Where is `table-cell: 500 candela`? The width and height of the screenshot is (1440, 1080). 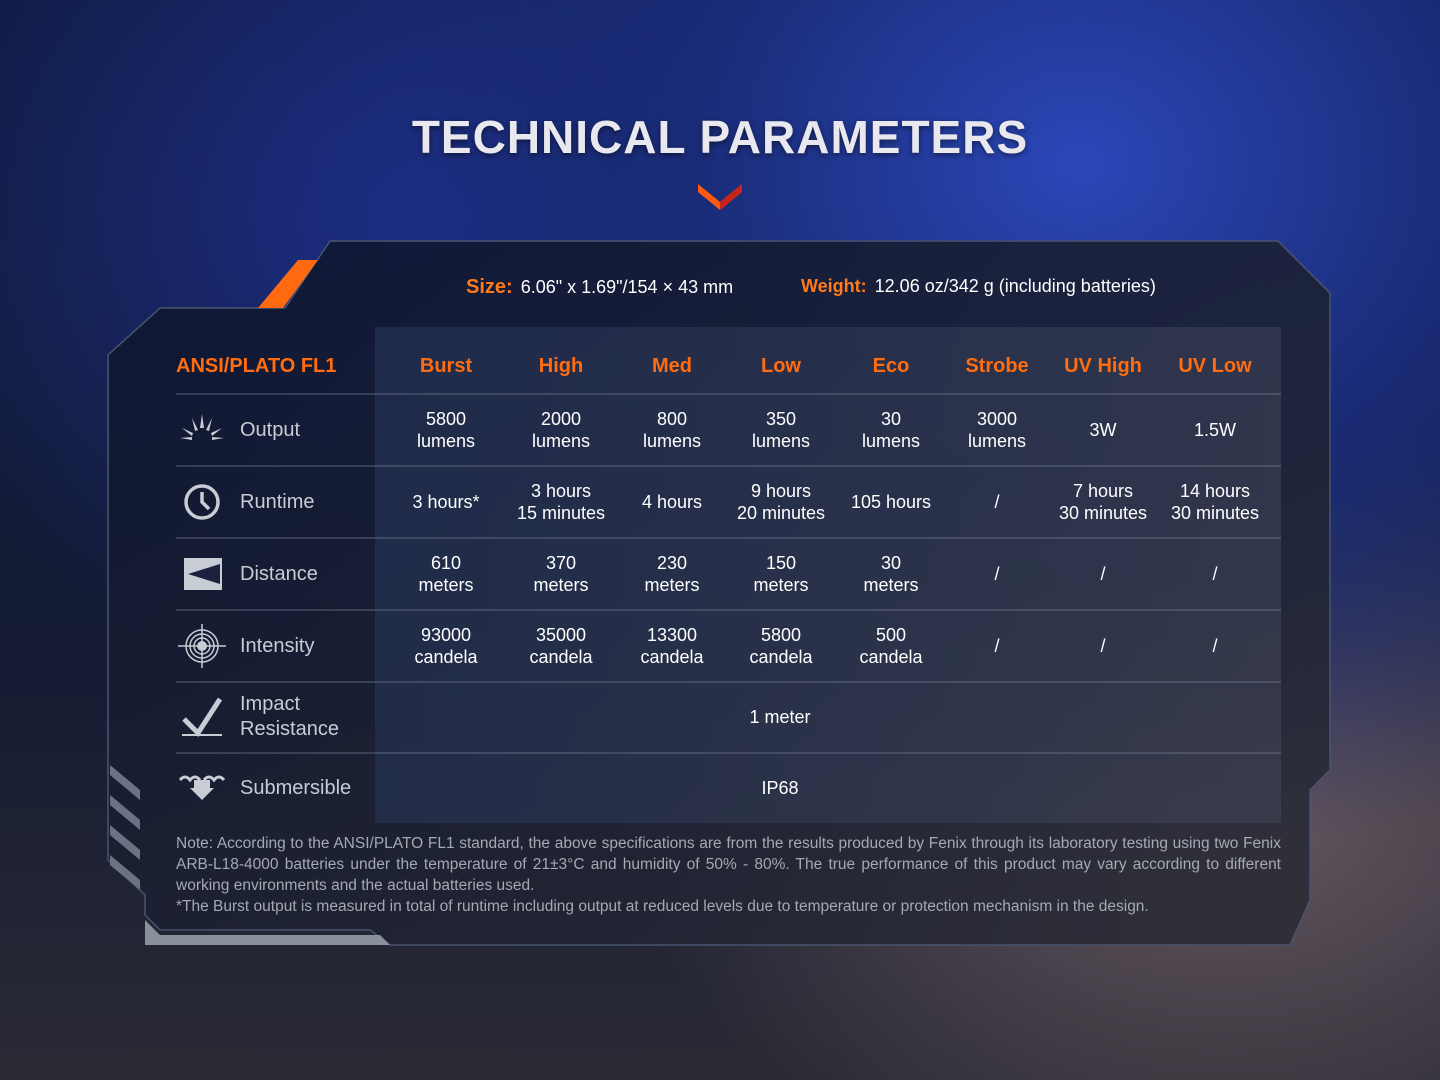 table-cell: 500 candela is located at coordinates (891, 646).